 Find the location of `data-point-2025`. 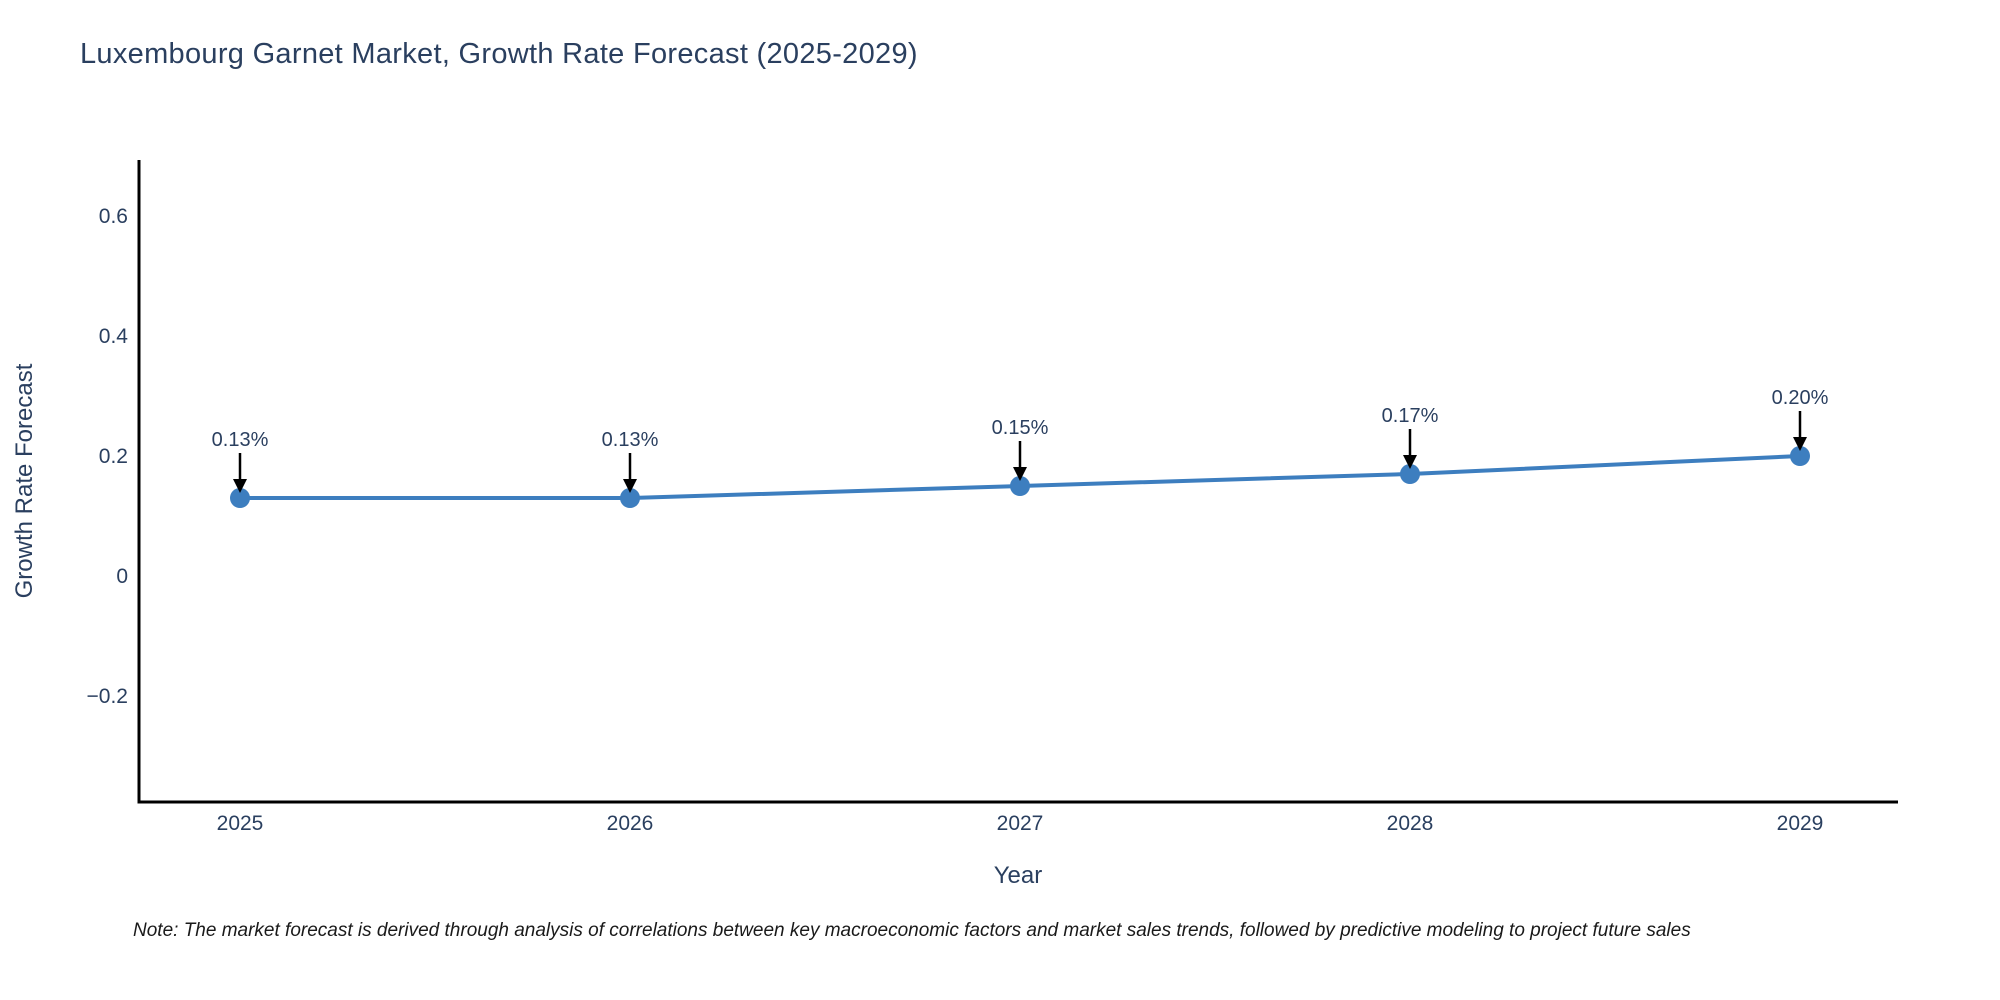

data-point-2025 is located at coordinates (240, 498).